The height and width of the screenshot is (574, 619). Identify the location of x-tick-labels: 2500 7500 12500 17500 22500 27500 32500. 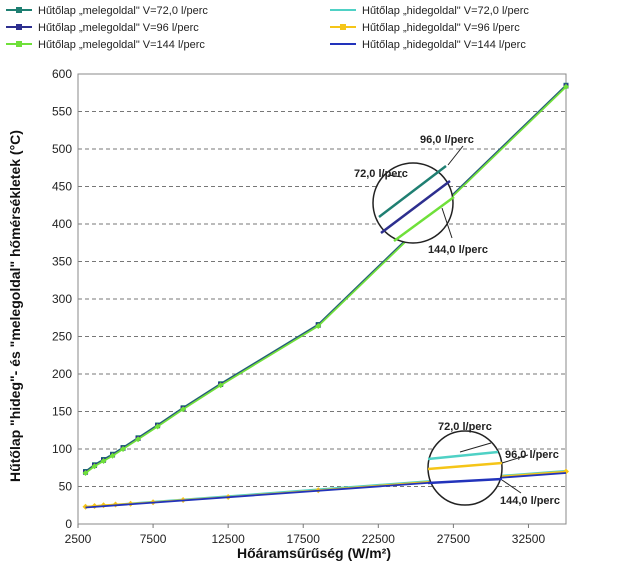
(305, 535).